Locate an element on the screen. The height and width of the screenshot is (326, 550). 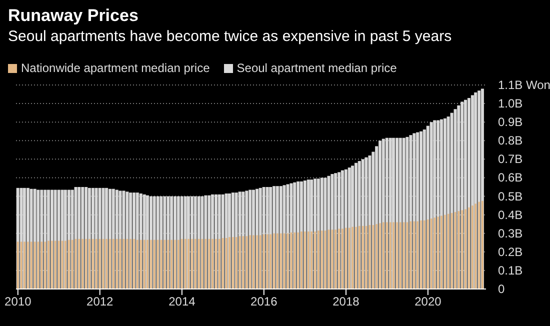
y-tick-label: 0.8B is located at coordinates (510, 141).